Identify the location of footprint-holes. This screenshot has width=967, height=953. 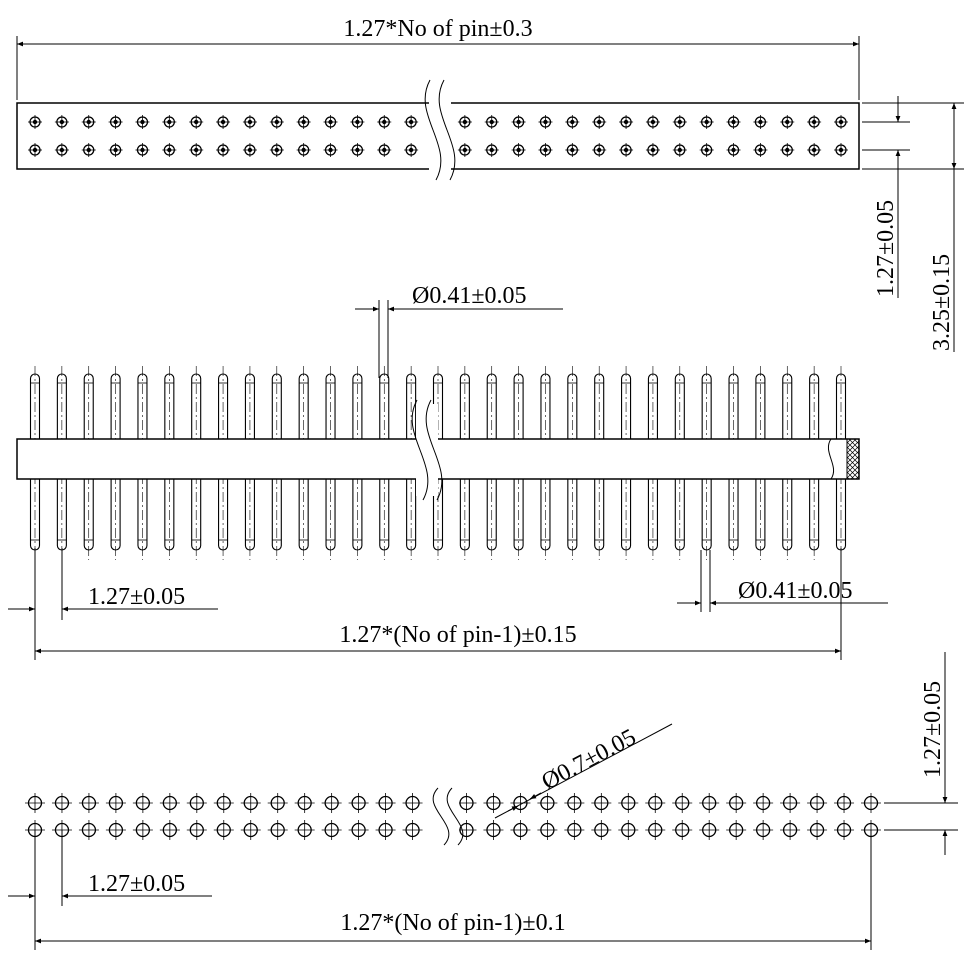
(453, 816).